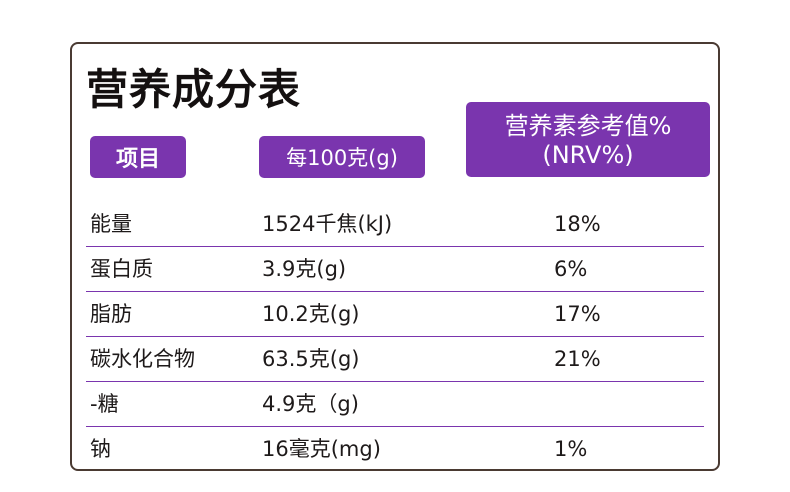 Image resolution: width=790 pixels, height=492 pixels. What do you see at coordinates (104, 404) in the screenshot?
I see `row-name: -糖` at bounding box center [104, 404].